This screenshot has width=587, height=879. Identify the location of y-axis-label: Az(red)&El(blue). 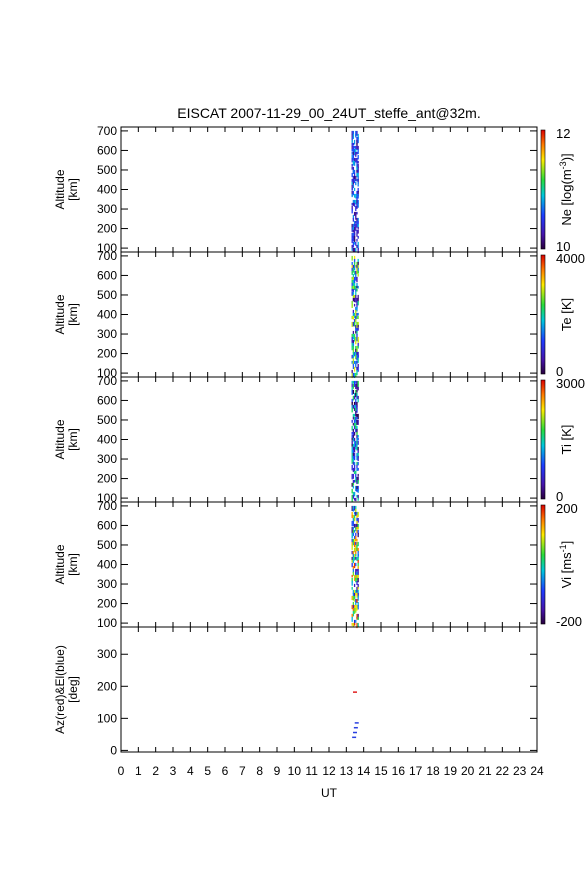
(60, 689).